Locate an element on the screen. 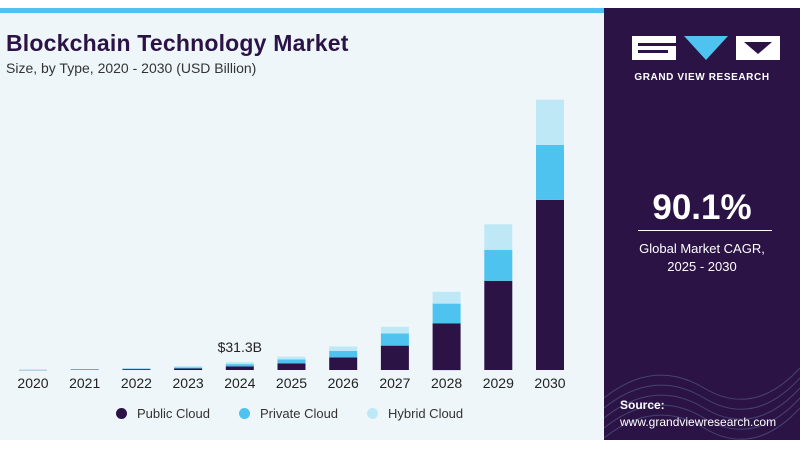  bar-public-cloud-2022 is located at coordinates (136, 369).